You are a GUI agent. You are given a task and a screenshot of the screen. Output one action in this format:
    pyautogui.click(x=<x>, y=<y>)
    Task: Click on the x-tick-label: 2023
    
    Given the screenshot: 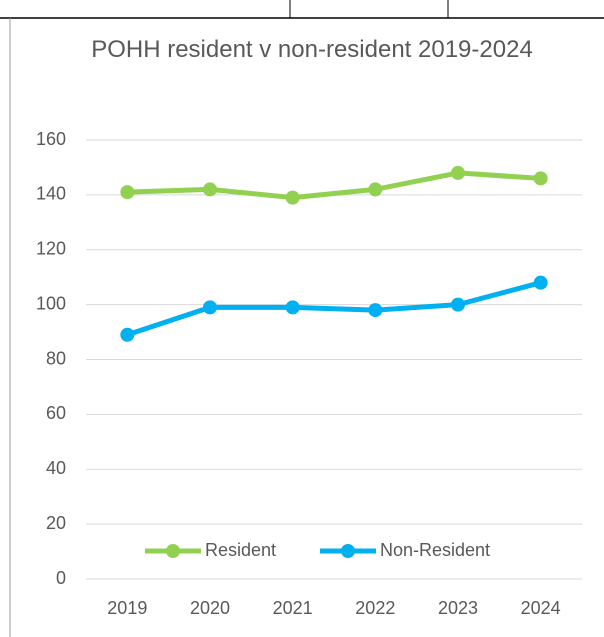 What is the action you would take?
    pyautogui.click(x=458, y=608)
    